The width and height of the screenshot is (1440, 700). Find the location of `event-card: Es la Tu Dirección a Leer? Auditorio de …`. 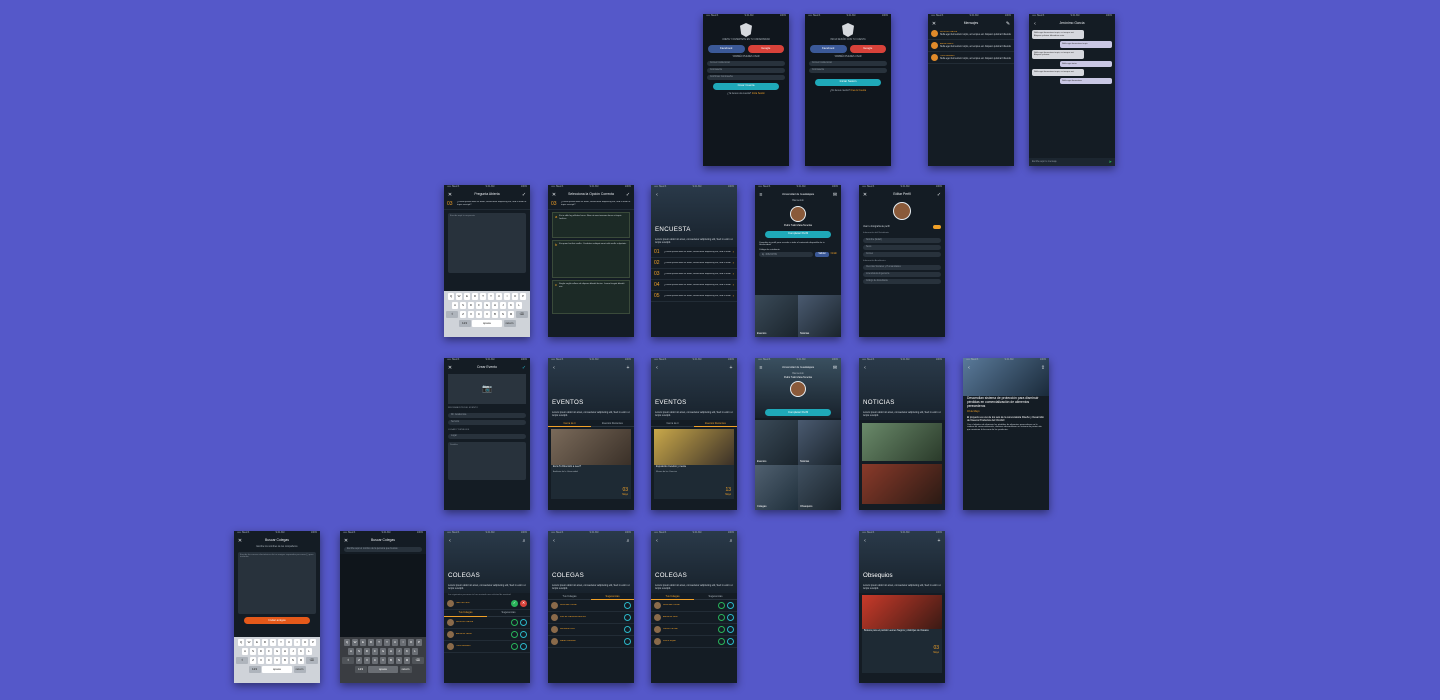

event-card: Es la Tu Dirección a Leer? Auditorio de … is located at coordinates (591, 464).